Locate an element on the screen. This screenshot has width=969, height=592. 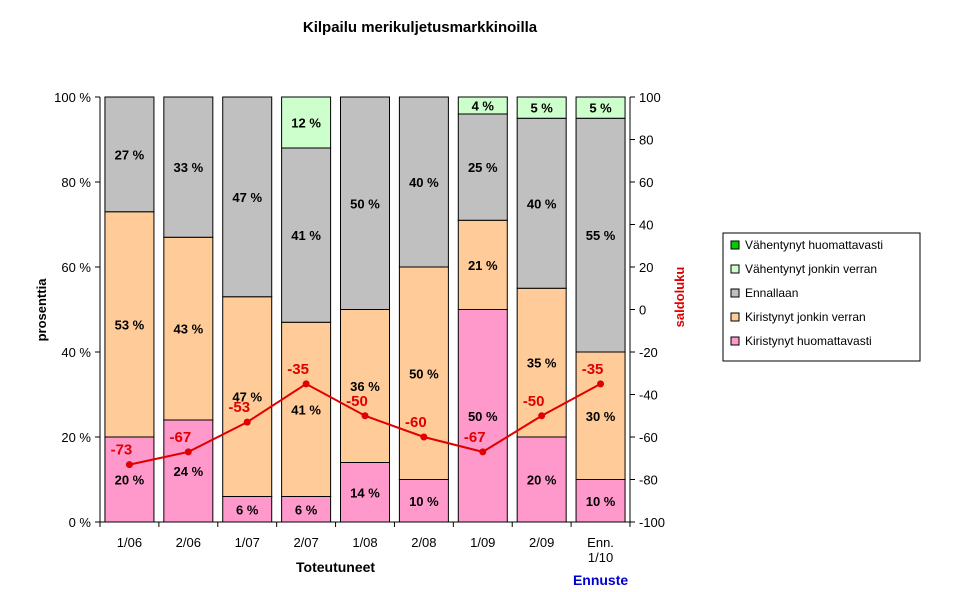
bar-value-label: 35 % is located at coordinates (542, 363).